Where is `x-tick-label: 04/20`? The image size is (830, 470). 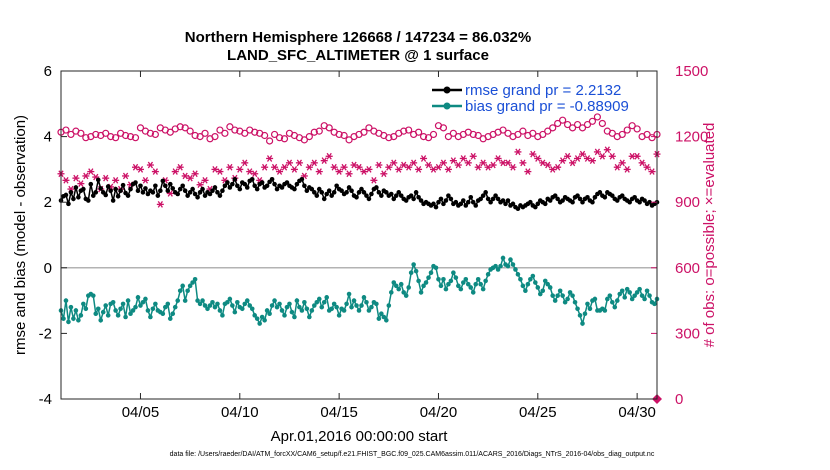
x-tick-label: 04/20 is located at coordinates (439, 412).